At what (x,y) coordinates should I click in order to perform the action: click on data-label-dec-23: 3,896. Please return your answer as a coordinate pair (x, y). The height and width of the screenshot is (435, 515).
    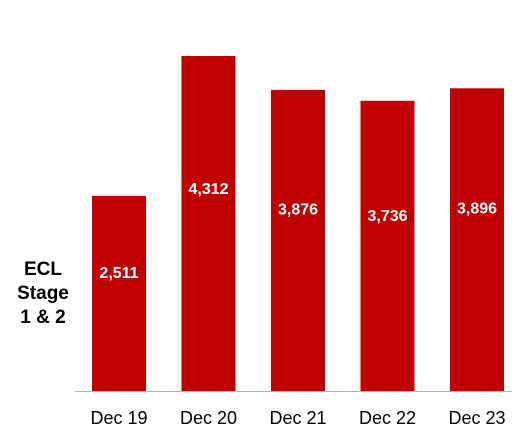
    Looking at the image, I should click on (477, 209).